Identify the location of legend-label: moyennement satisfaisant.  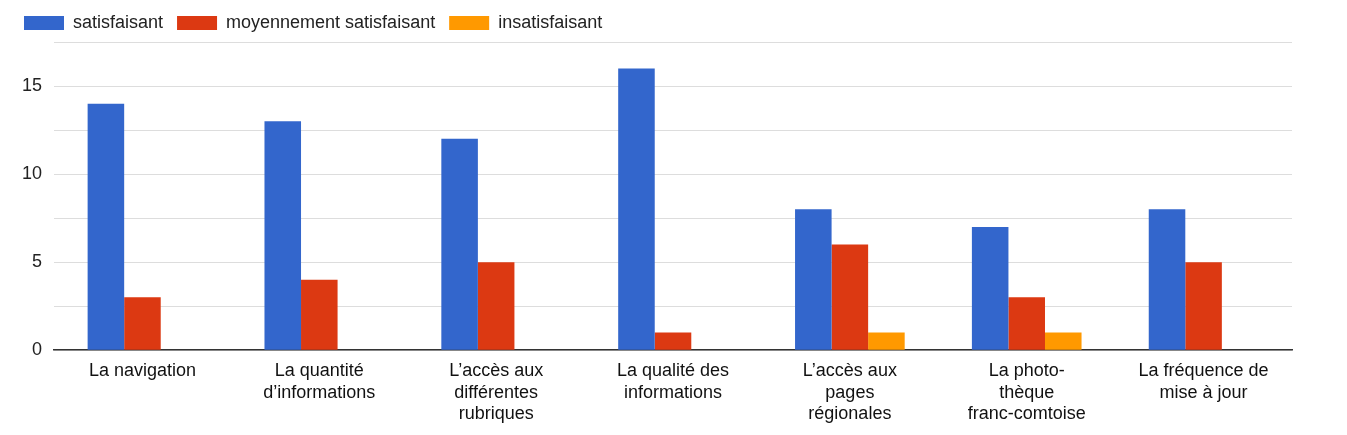
(331, 21).